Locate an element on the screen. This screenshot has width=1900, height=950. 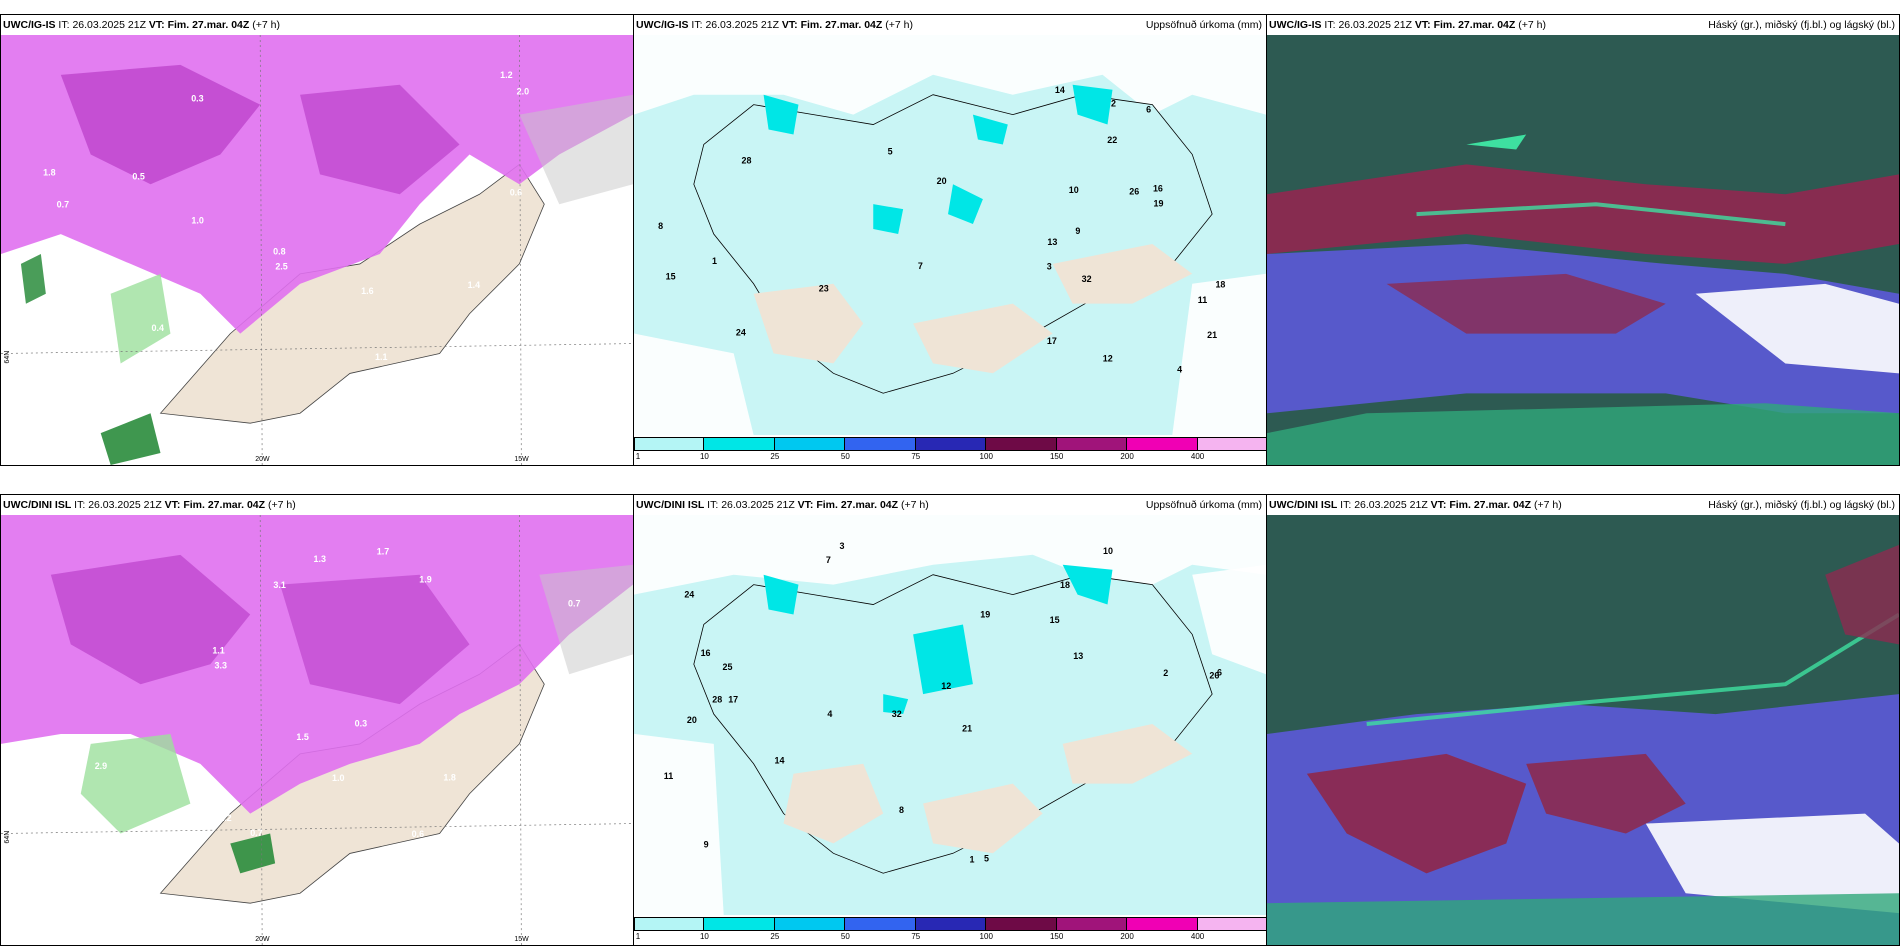
map-value-label: 1.1 is located at coordinates (218, 650).